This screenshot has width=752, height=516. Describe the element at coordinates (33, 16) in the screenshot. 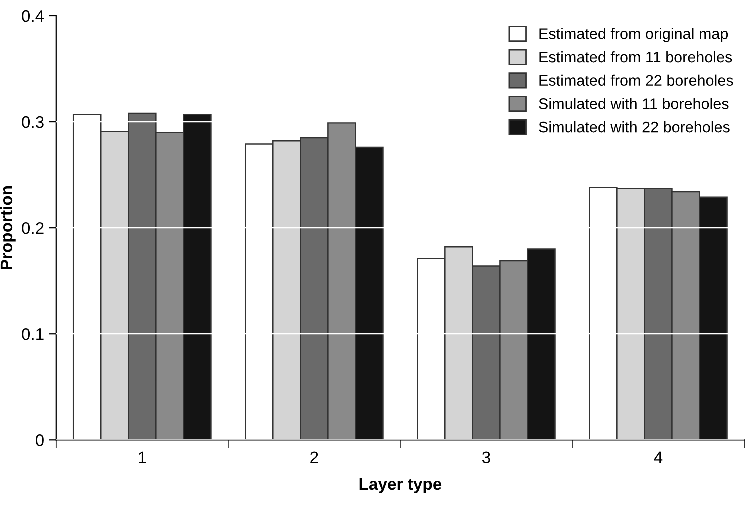

I see `y-tick-label: 0.4` at that location.